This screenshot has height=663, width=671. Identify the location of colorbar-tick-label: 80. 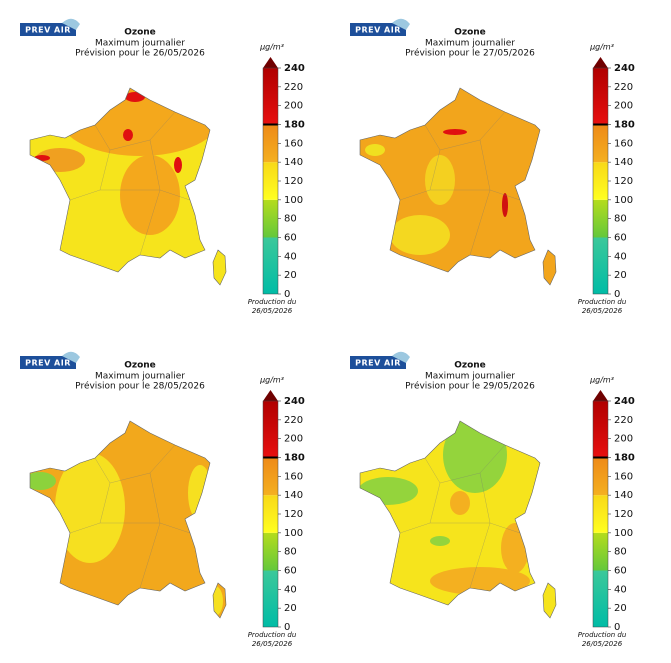
(620, 219).